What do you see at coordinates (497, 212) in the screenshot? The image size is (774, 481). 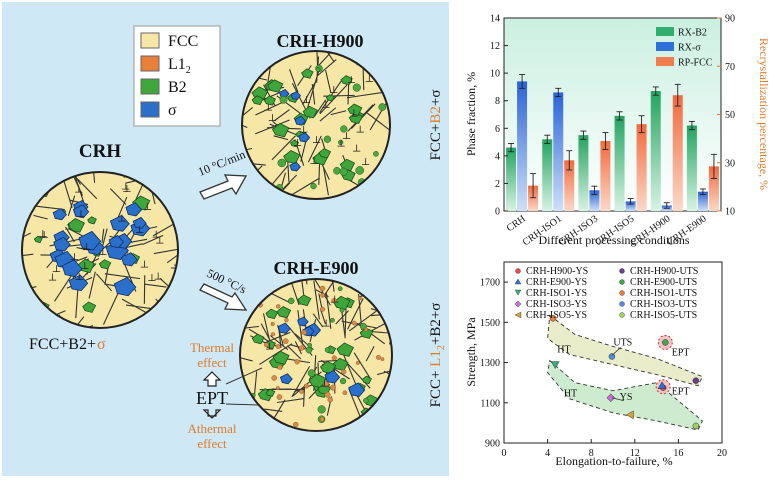 I see `bar-ytick-label-0: 0` at bounding box center [497, 212].